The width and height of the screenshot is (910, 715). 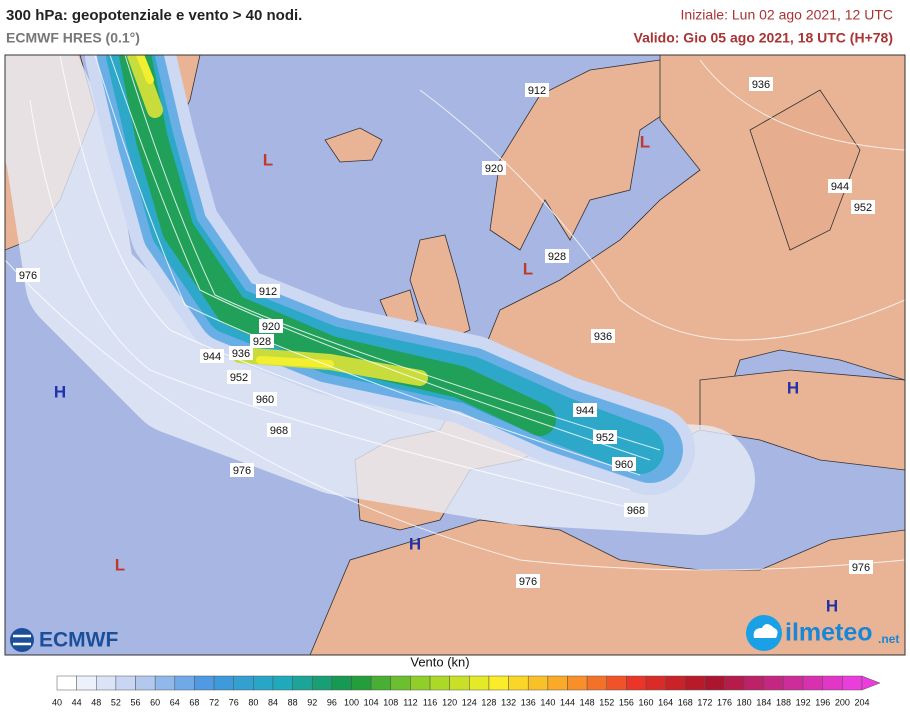 What do you see at coordinates (57, 702) in the screenshot?
I see `colorbar-tick-label: 40` at bounding box center [57, 702].